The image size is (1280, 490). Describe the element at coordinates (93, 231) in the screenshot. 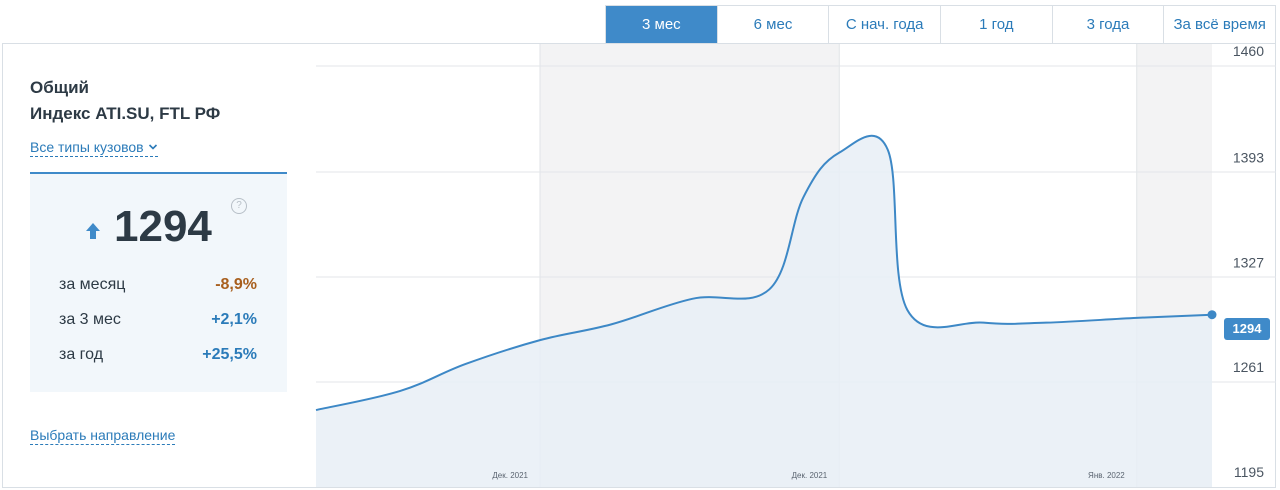

I see `arrow-up-icon` at that location.